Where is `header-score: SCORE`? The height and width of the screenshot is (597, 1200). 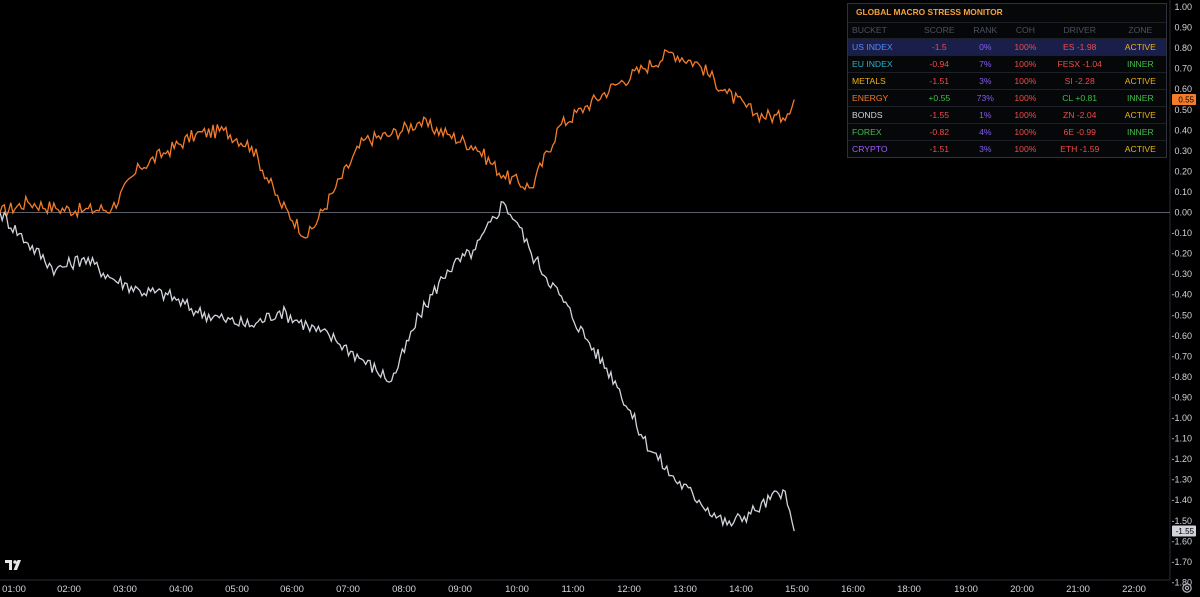
header-score: SCORE is located at coordinates (939, 30).